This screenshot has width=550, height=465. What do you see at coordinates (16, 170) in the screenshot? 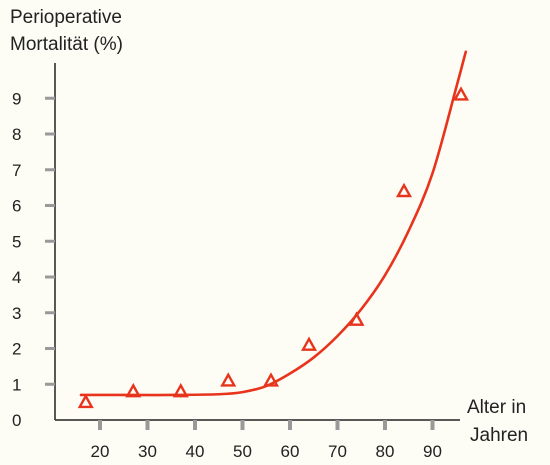
I see `y-tick-label: 7` at bounding box center [16, 170].